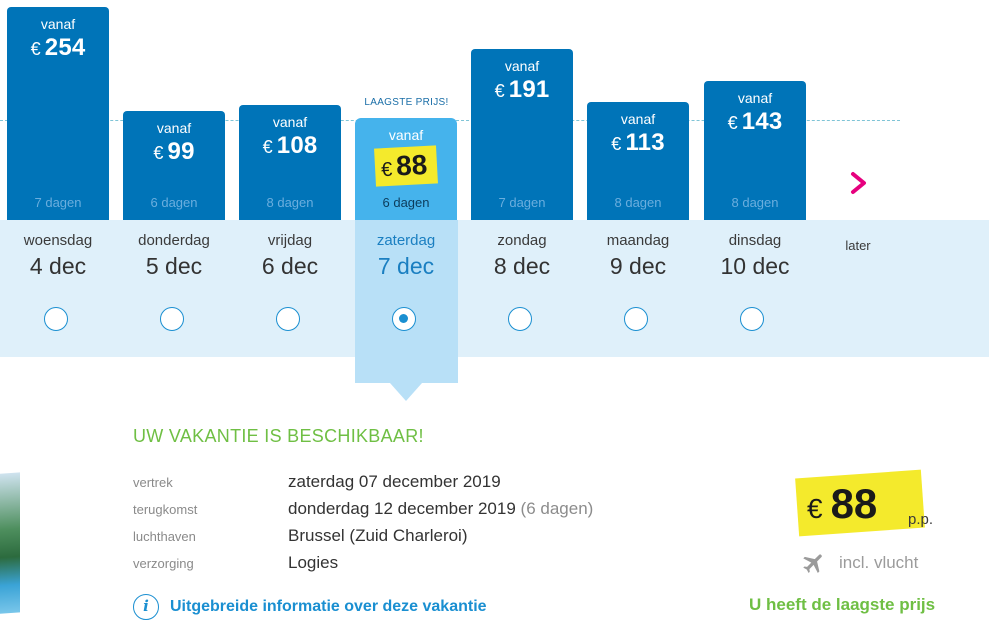  What do you see at coordinates (755, 266) in the screenshot?
I see `date-label: 10 dec` at bounding box center [755, 266].